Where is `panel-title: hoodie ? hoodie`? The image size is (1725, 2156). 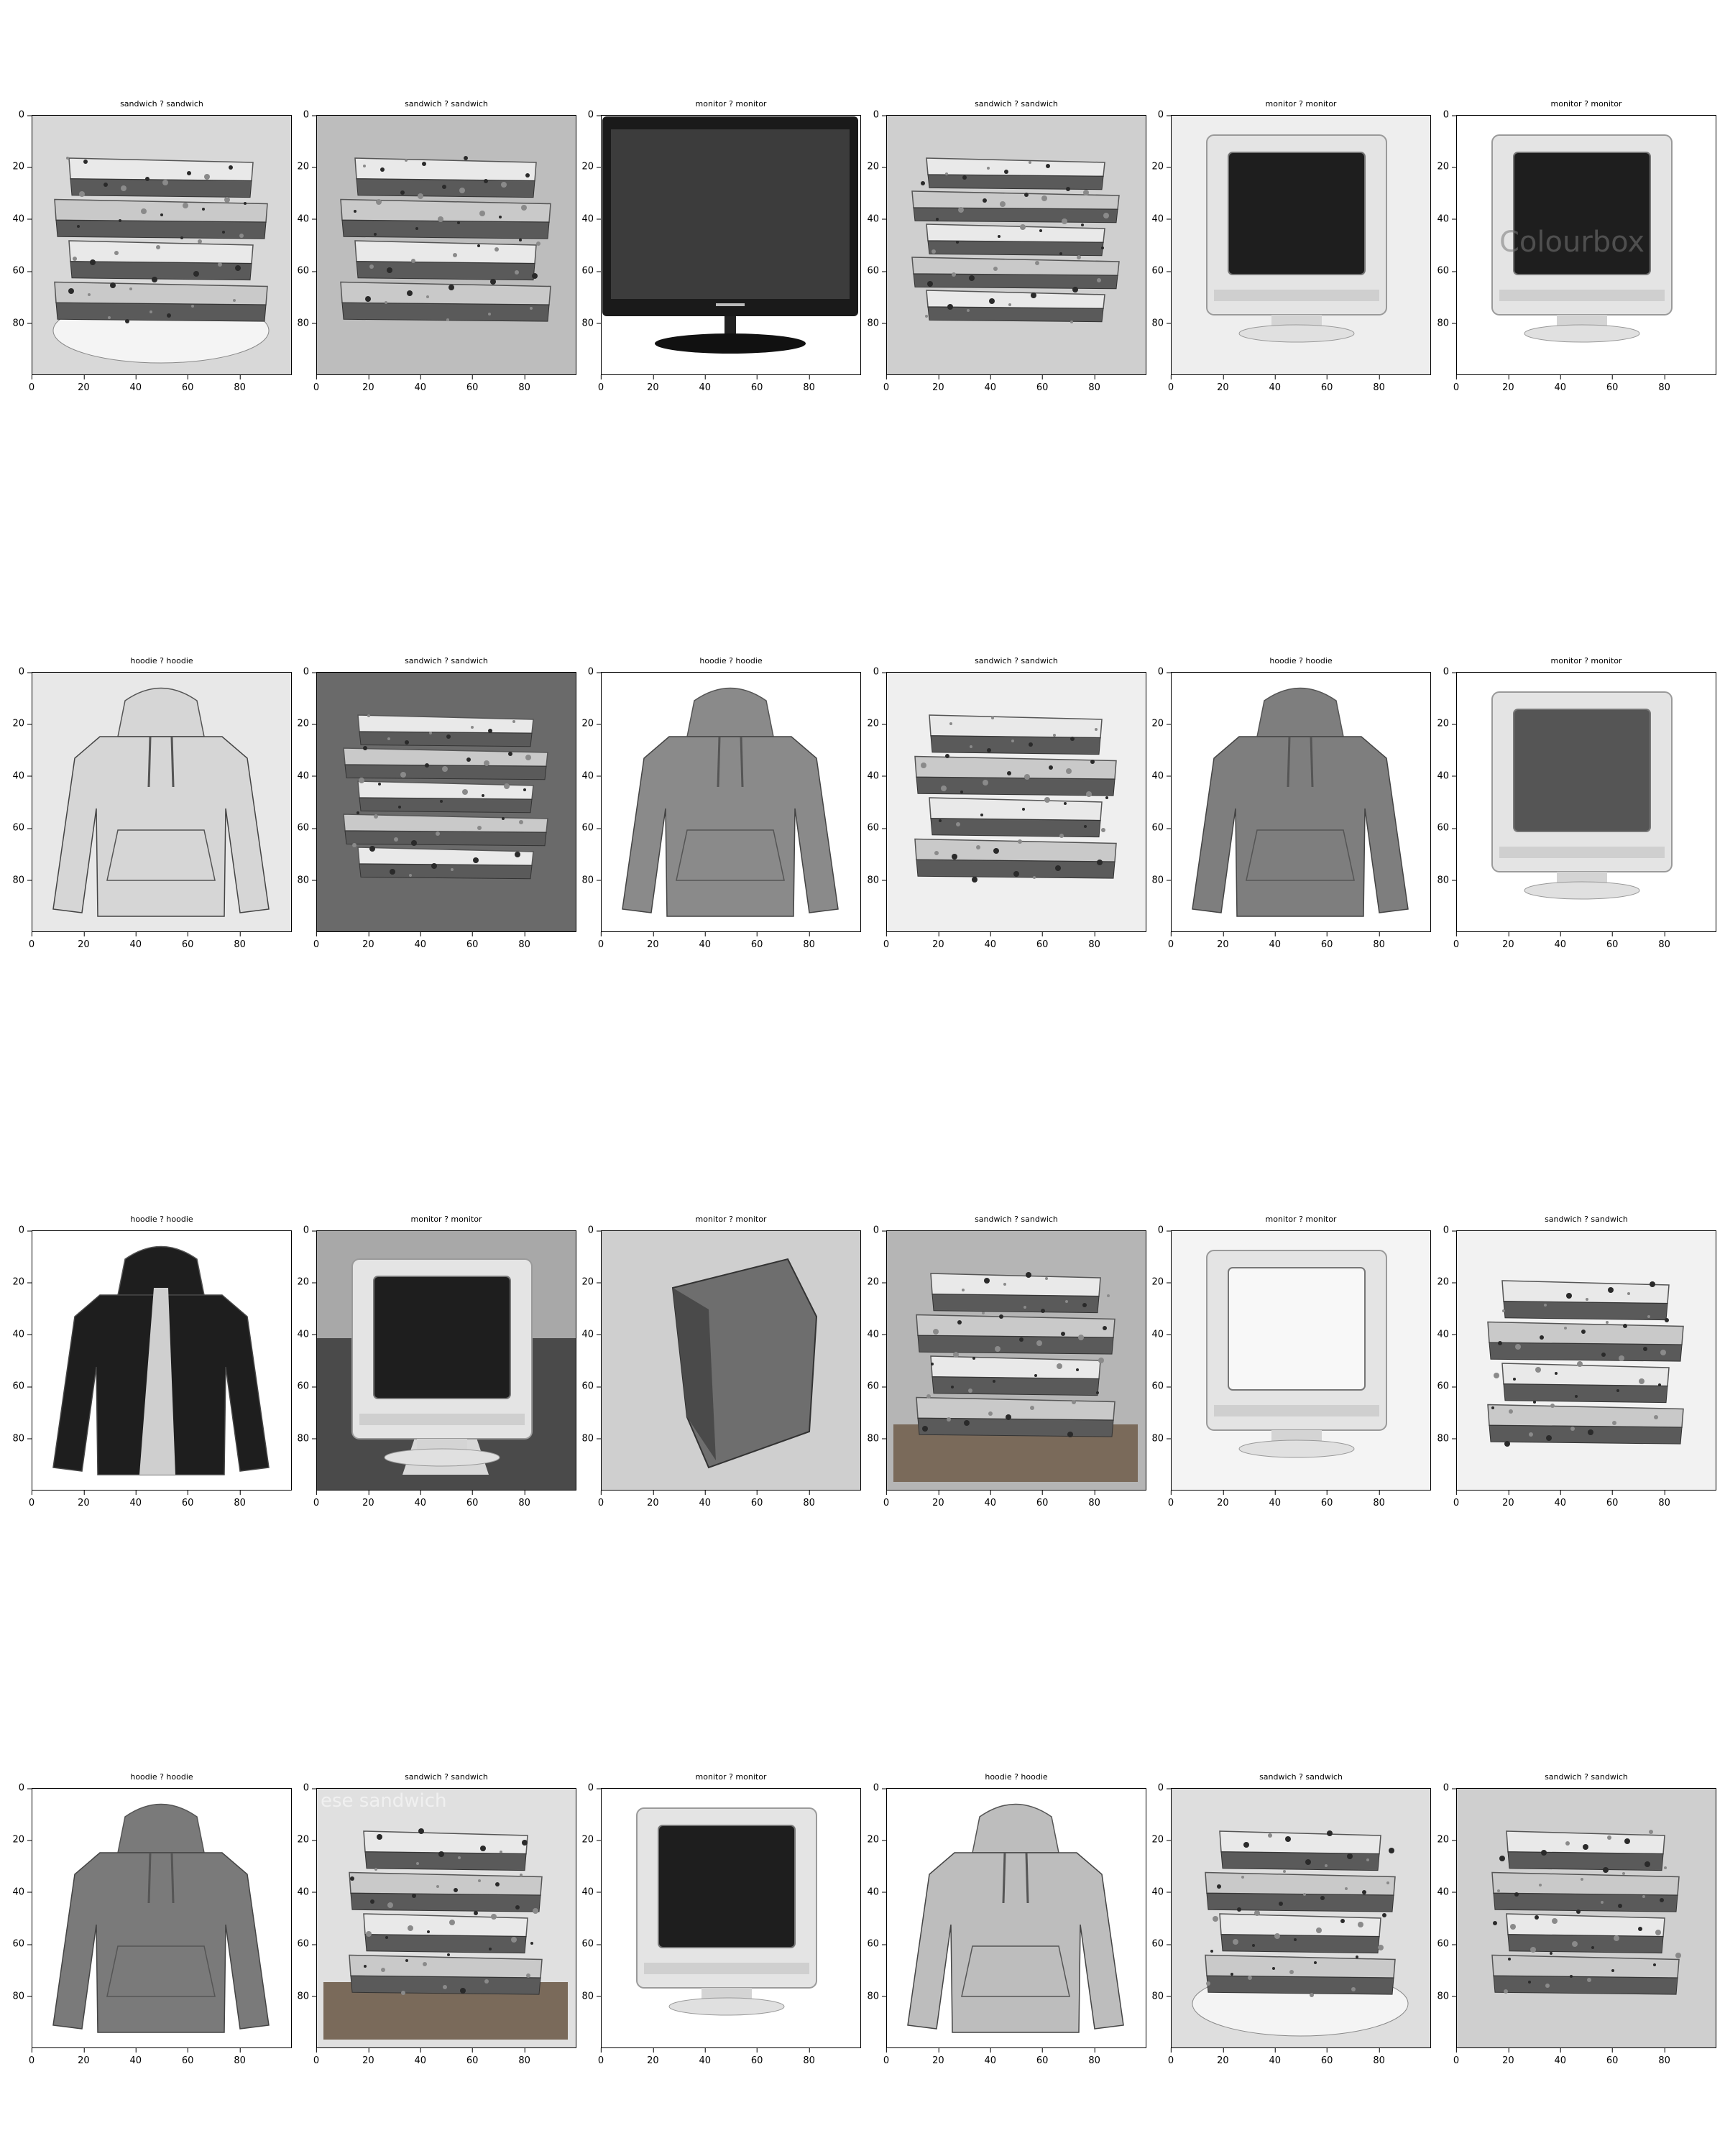
panel-title: hoodie ? hoodie is located at coordinates (1301, 660).